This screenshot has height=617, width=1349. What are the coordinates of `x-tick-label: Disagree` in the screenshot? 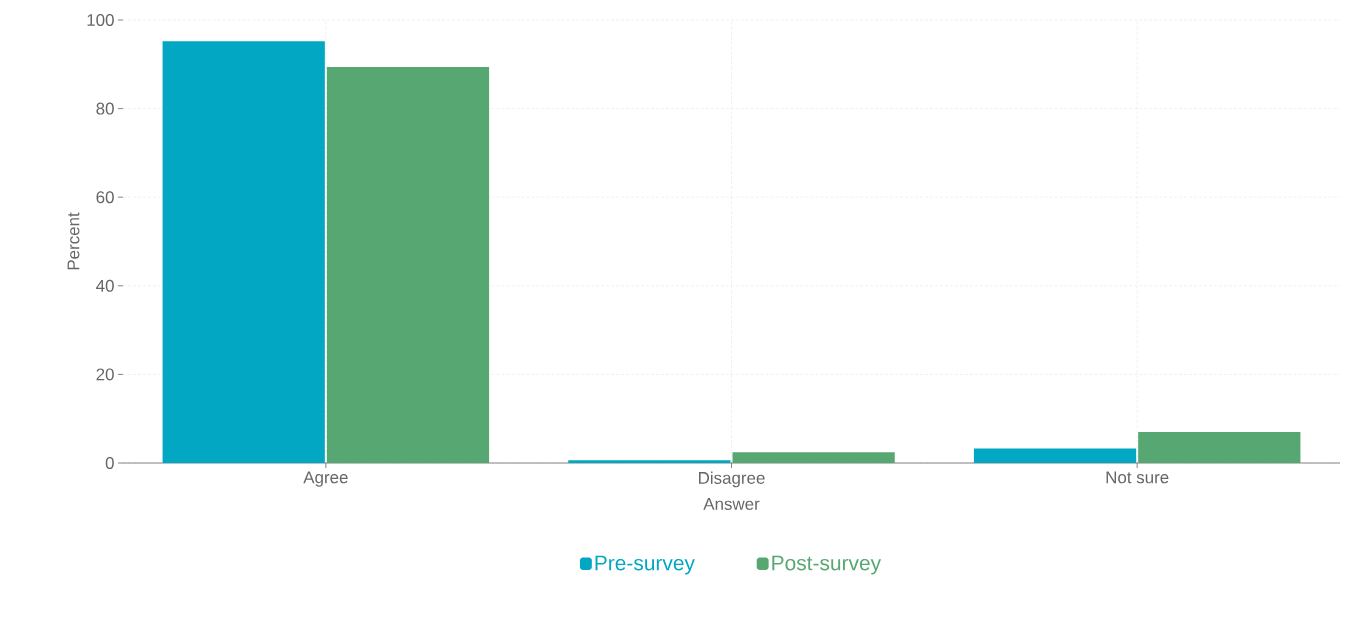 It's located at (732, 479).